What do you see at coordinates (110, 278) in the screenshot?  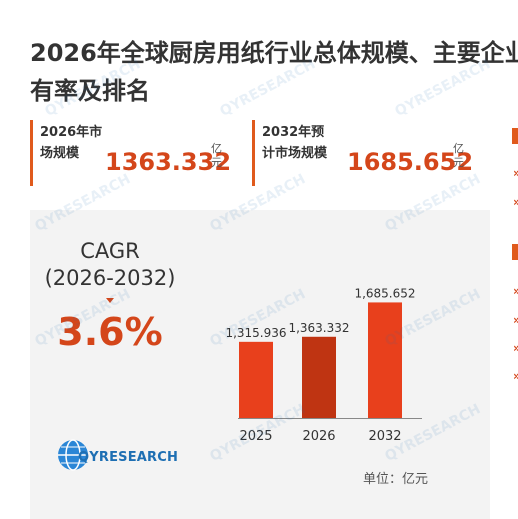 I see `cagr-label-line-2: (2026-2032)` at bounding box center [110, 278].